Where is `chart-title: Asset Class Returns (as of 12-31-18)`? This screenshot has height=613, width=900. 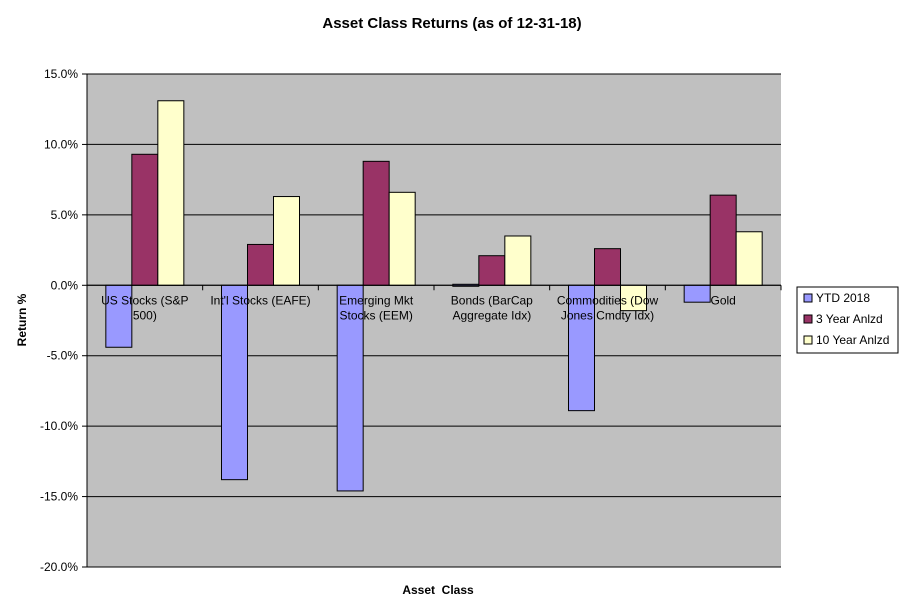
chart-title: Asset Class Returns (as of 12-31-18) is located at coordinates (451, 23).